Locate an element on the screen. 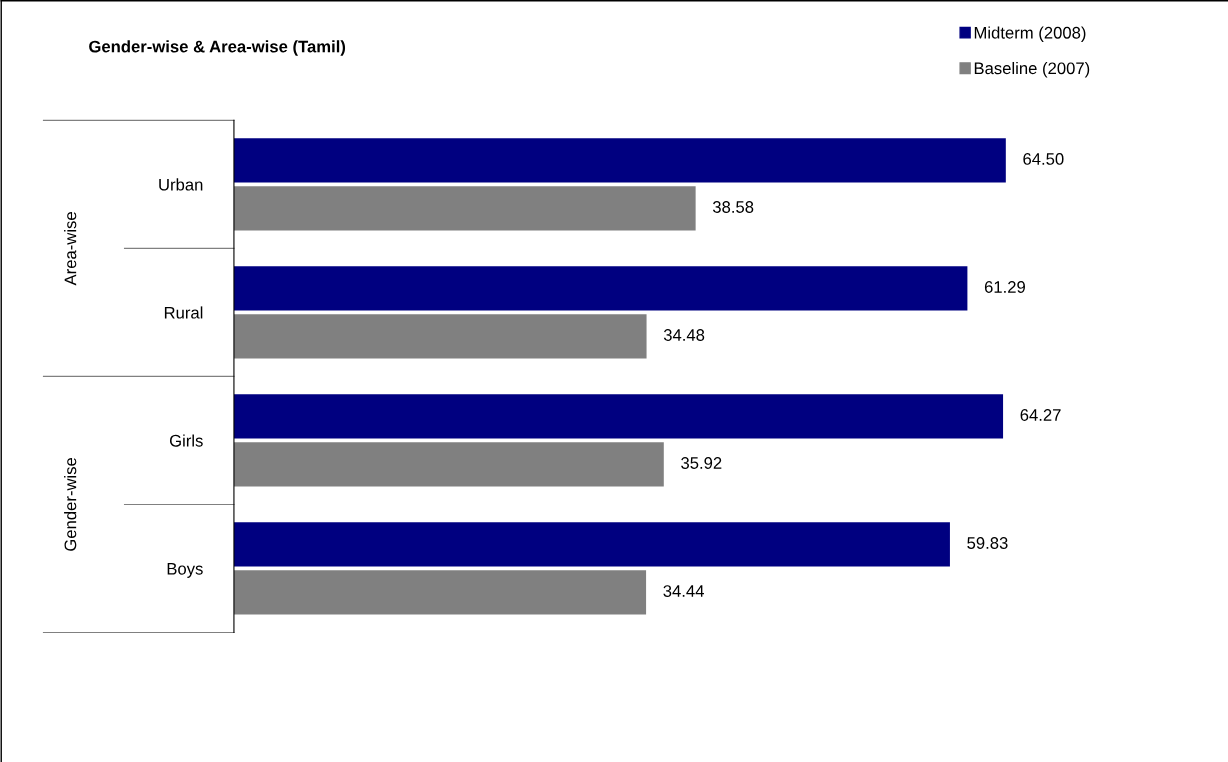  data-label: 64.50 is located at coordinates (1043, 159).